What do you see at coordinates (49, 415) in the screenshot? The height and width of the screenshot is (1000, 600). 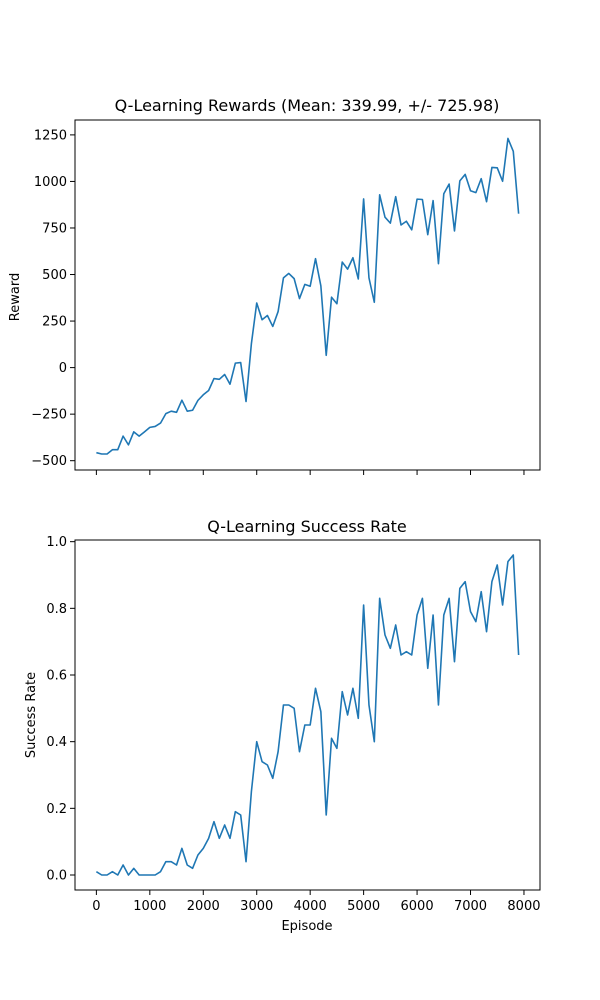 I see `rewards-y-tick-label: −250` at bounding box center [49, 415].